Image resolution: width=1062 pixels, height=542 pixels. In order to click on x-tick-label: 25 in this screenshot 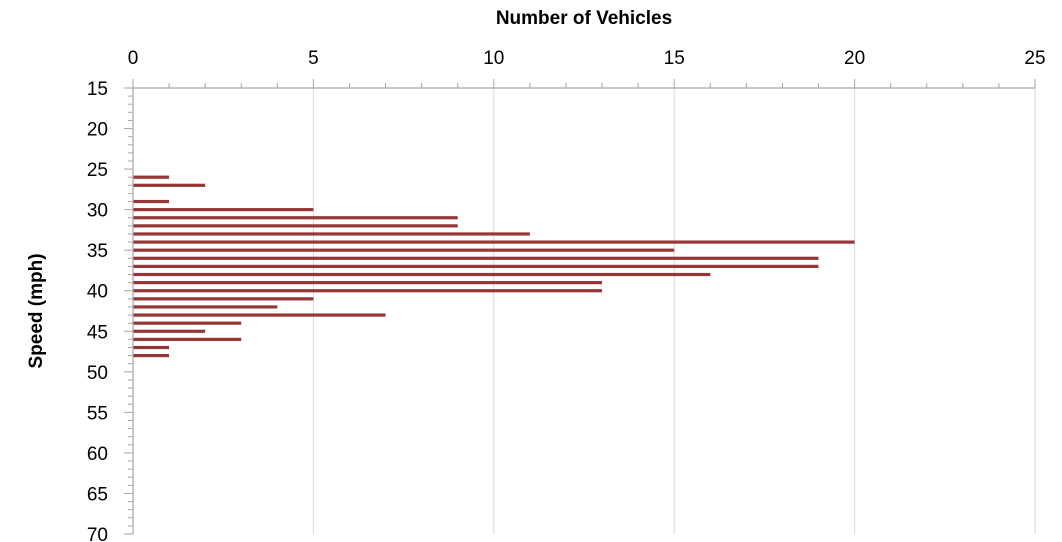, I will do `click(1034, 58)`.